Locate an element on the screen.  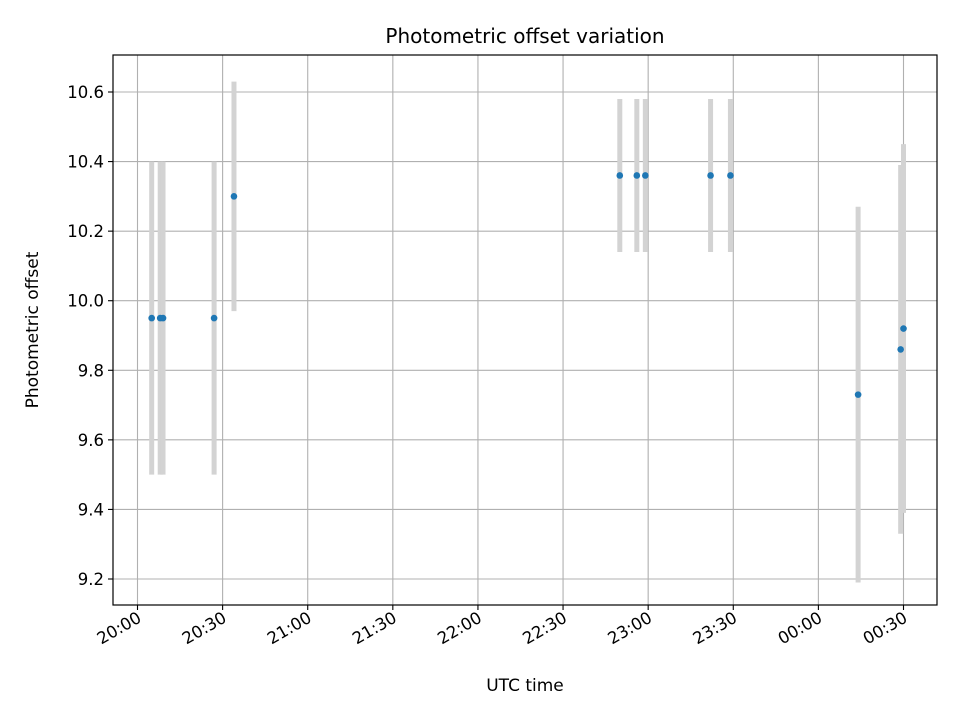
y-tick-label: 10.6 is located at coordinates (85, 92).